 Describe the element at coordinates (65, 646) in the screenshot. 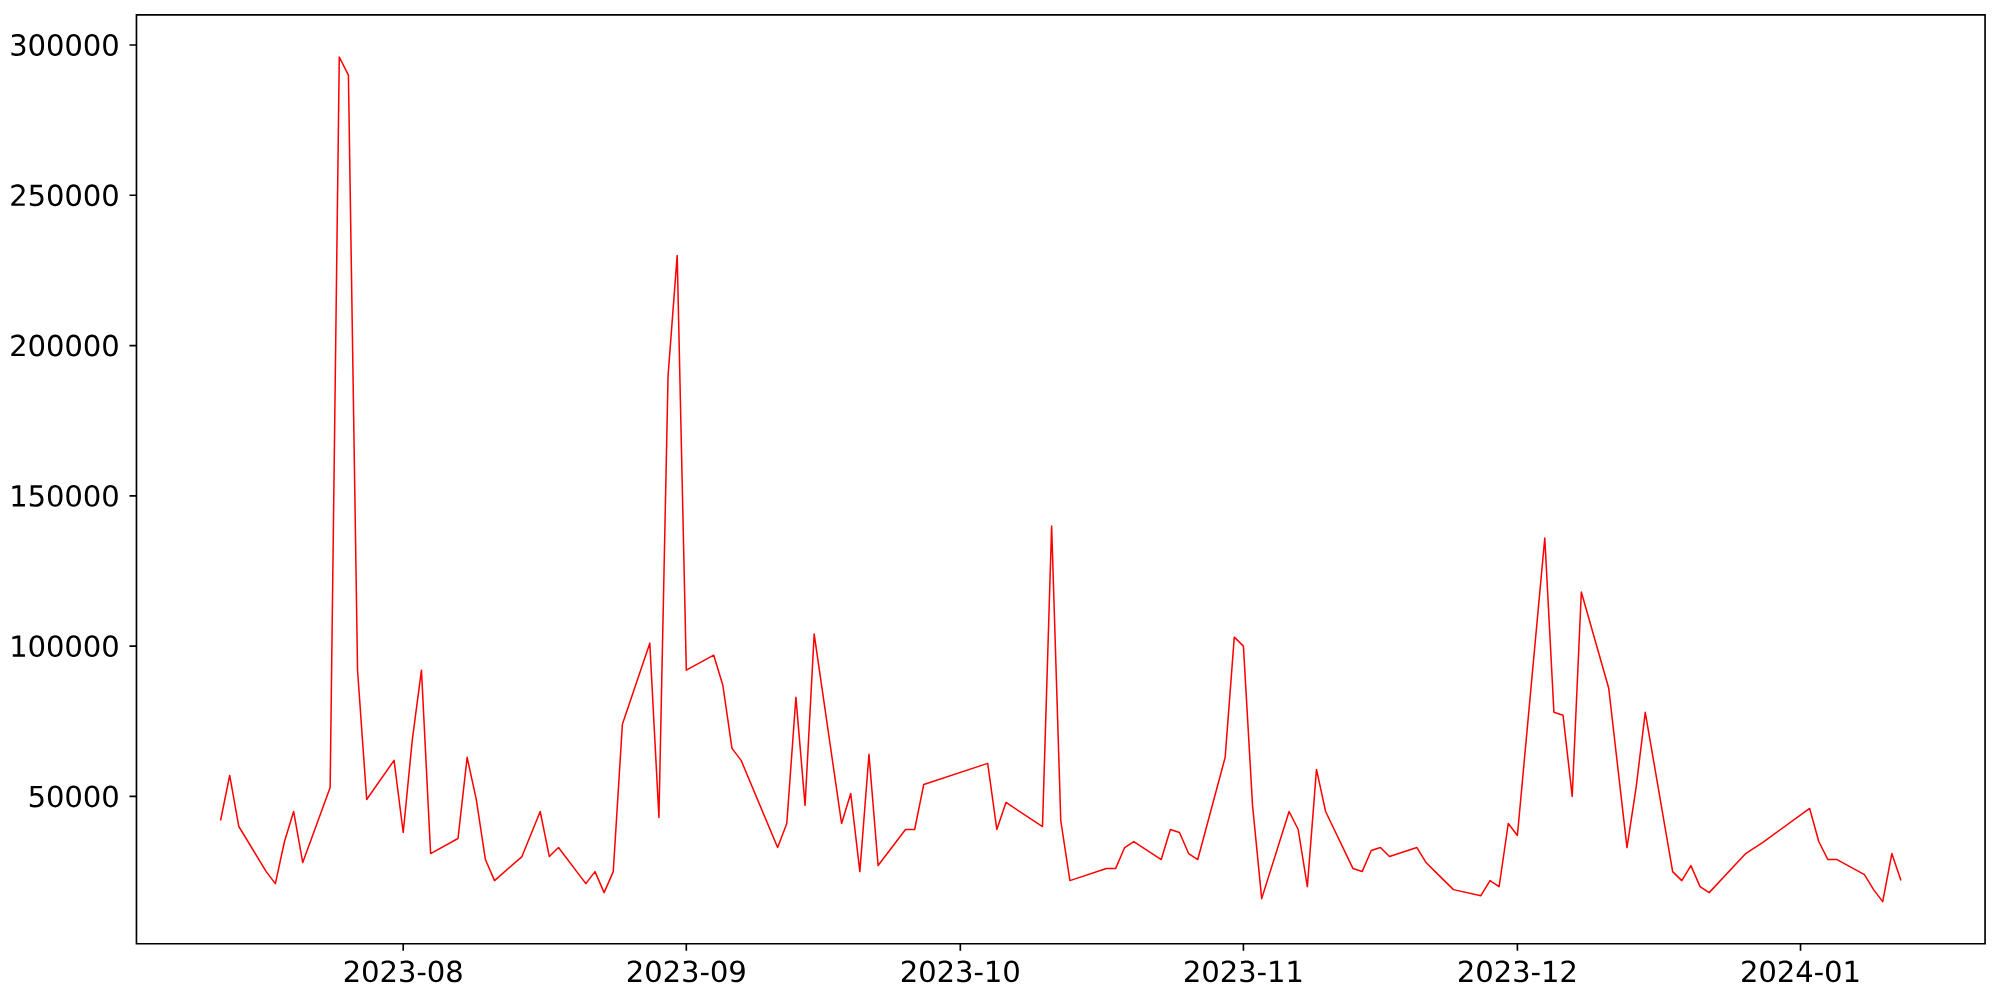

I see `y-tick-label: 100000` at that location.